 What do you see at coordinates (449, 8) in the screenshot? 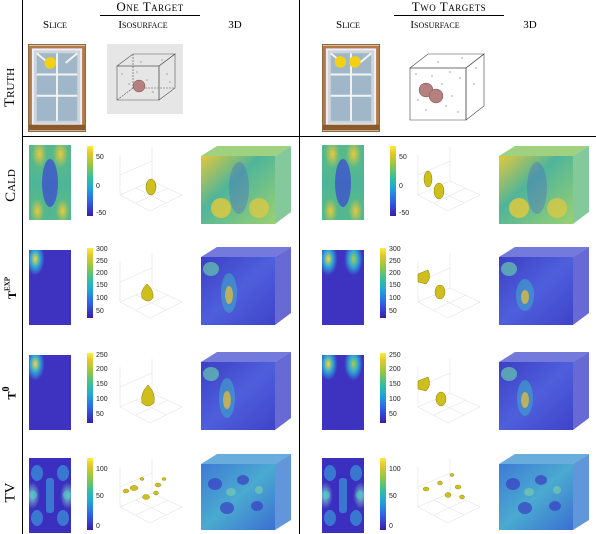
I see `group-title-two-targets: Two Targets` at bounding box center [449, 8].